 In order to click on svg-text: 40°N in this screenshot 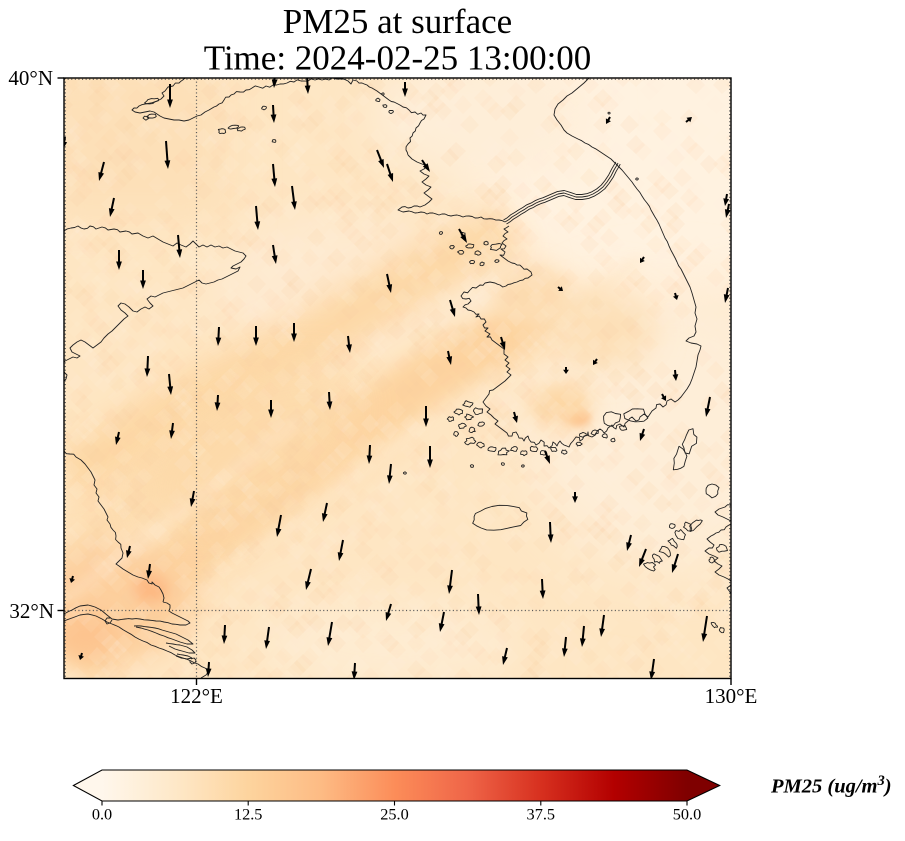, I will do `click(30, 78)`.